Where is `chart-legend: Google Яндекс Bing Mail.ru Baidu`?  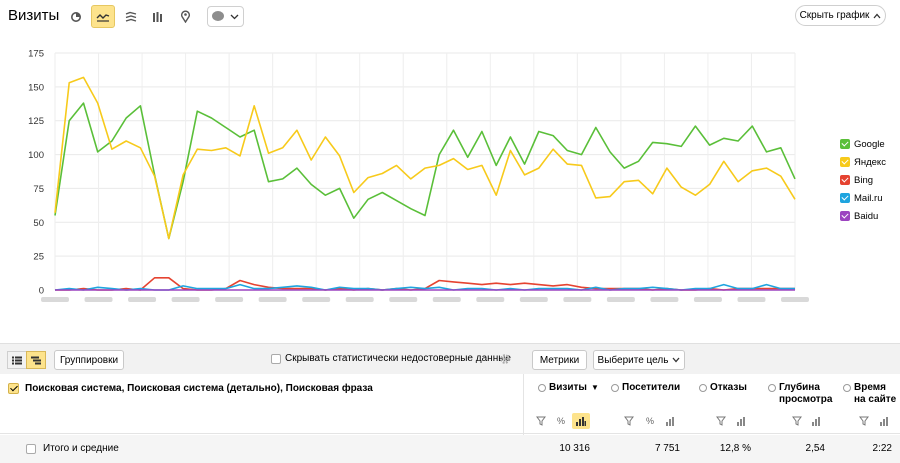 chart-legend: Google Яндекс Bing Mail.ru Baidu is located at coordinates (863, 183).